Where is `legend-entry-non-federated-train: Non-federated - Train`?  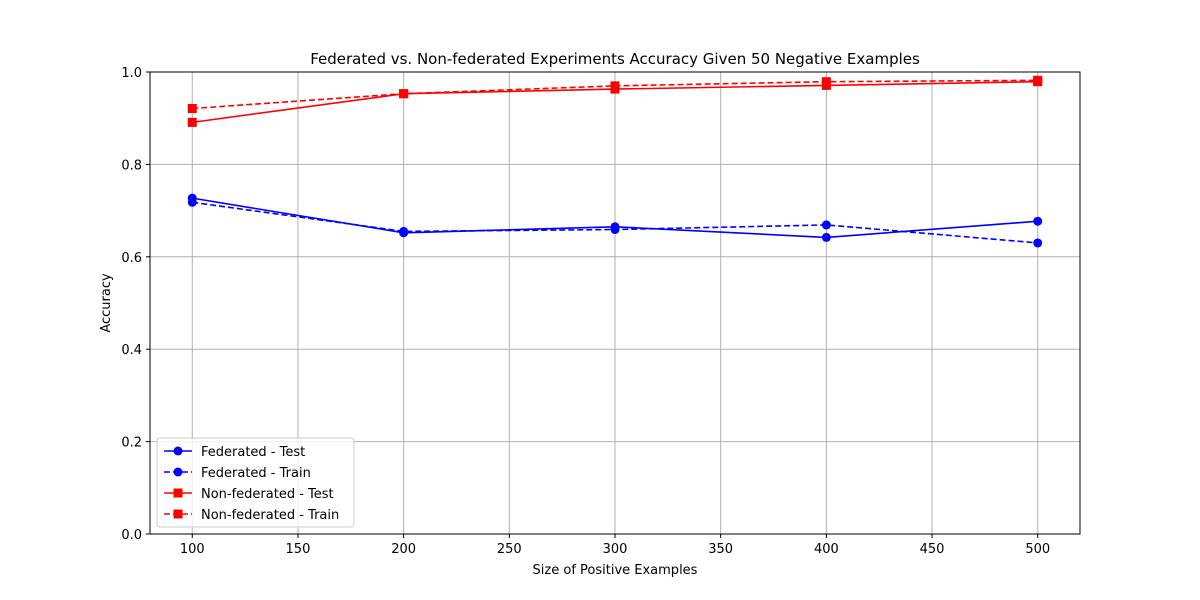
legend-entry-non-federated-train: Non-federated - Train is located at coordinates (251, 515).